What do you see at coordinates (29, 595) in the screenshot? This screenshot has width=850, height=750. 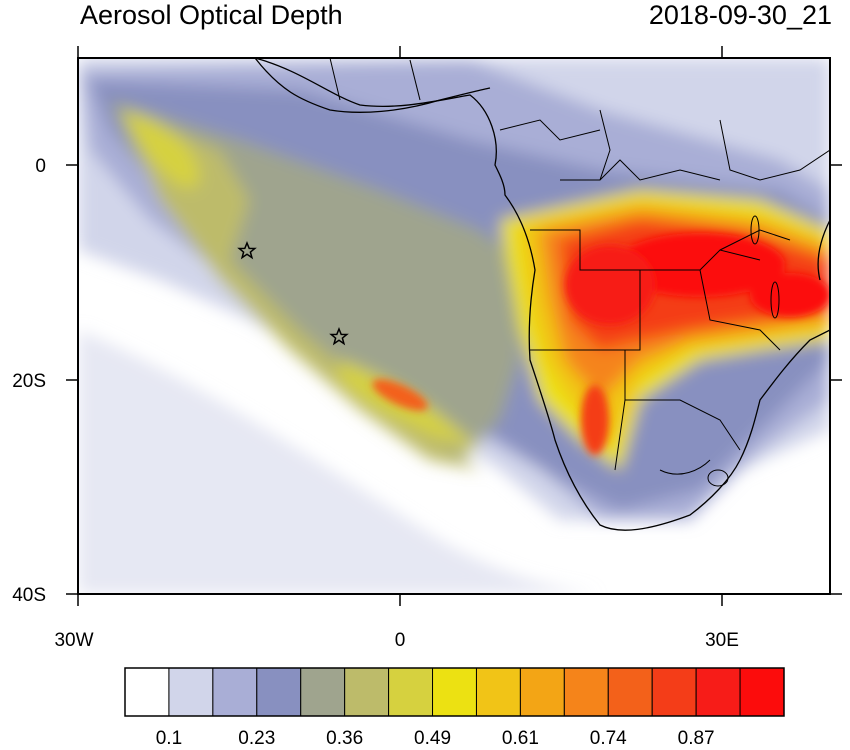 I see `lat-label-40s: 40S` at bounding box center [29, 595].